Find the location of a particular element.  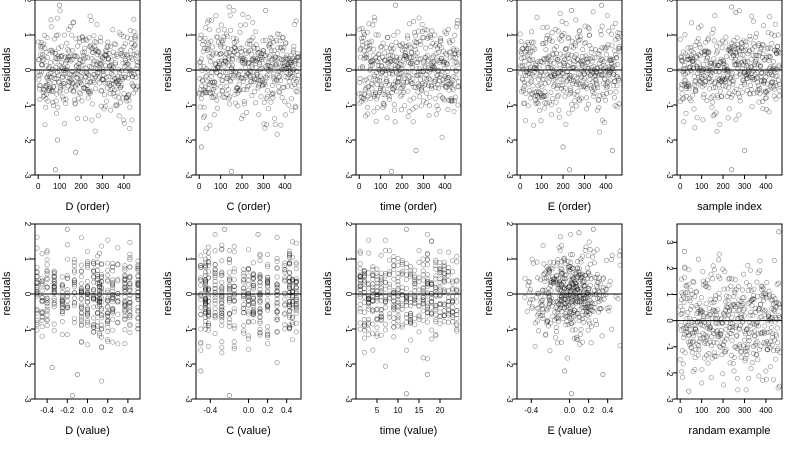

x-axis-label: C (value) is located at coordinates (248, 431).